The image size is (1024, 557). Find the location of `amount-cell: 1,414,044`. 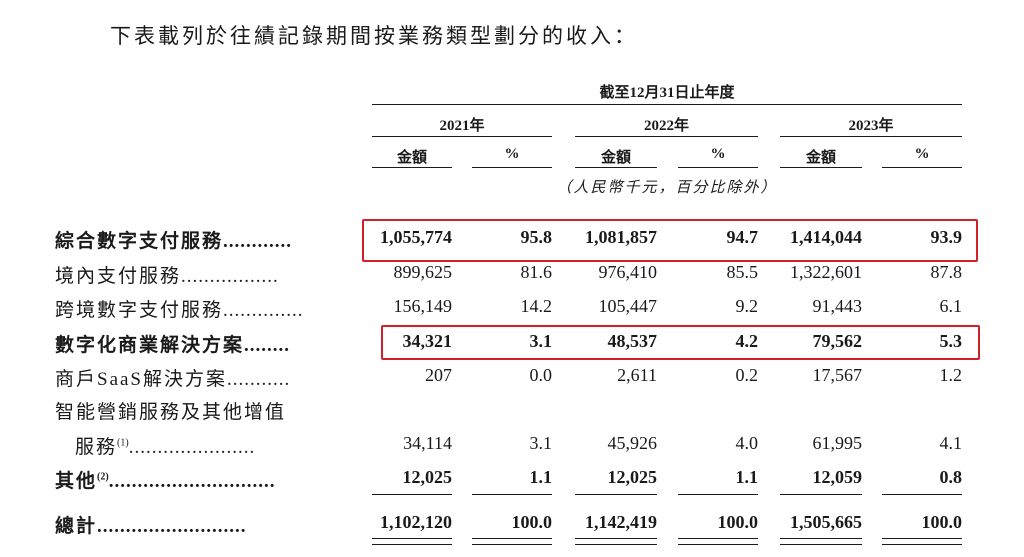

amount-cell: 1,414,044 is located at coordinates (826, 237).